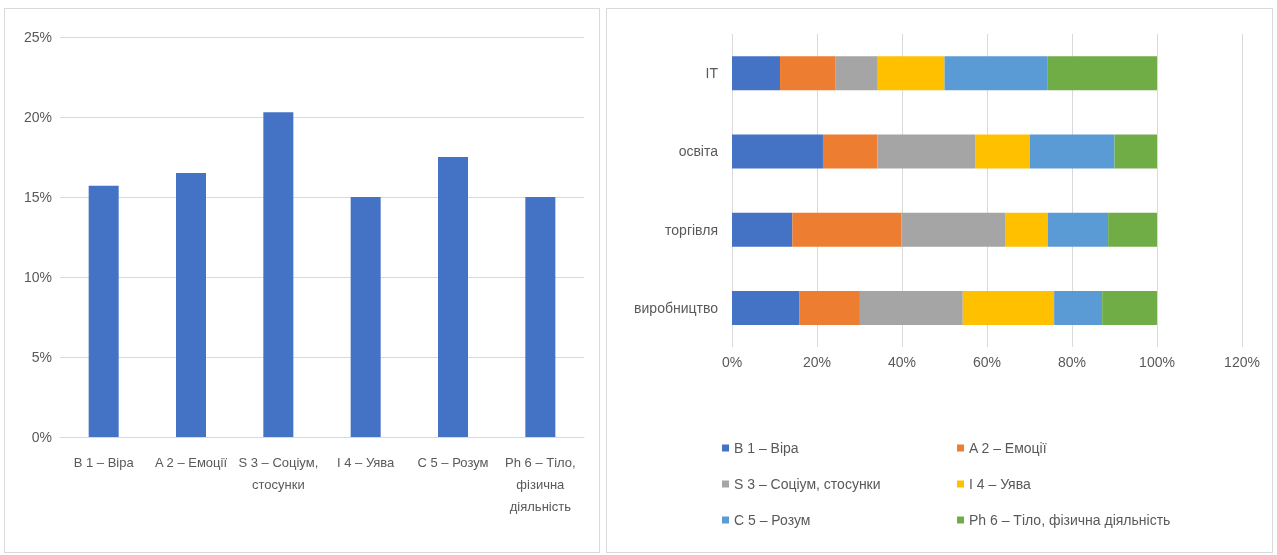 The image size is (1277, 555). What do you see at coordinates (902, 362) in the screenshot?
I see `x-tick-label: 40%` at bounding box center [902, 362].